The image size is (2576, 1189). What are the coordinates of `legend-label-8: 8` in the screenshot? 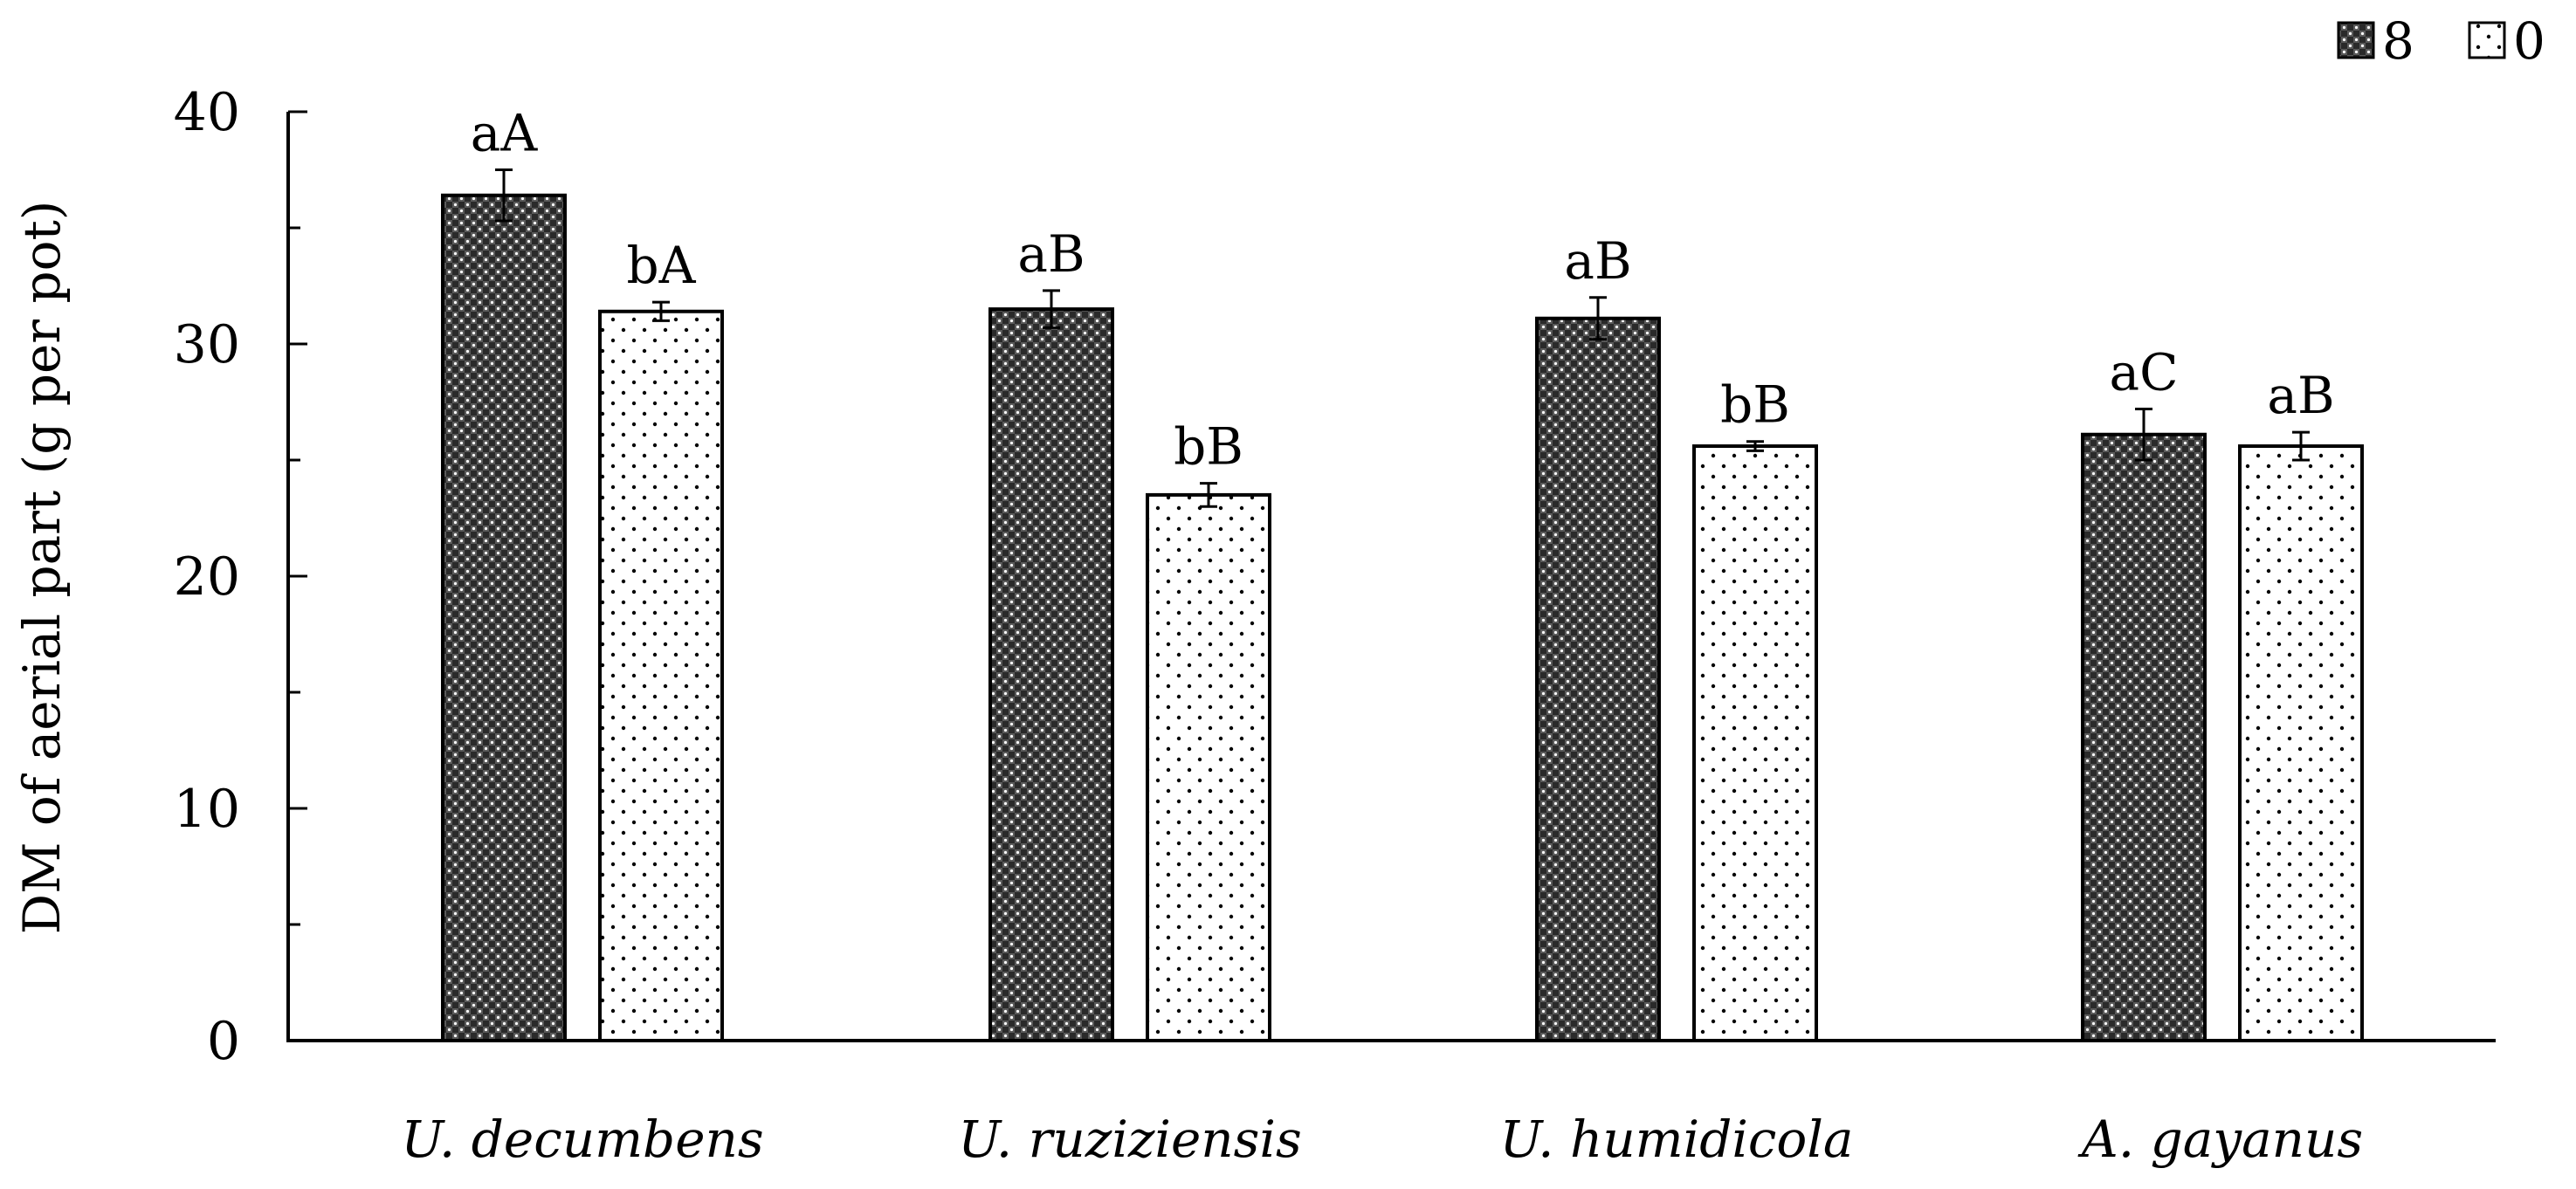 It's located at (2398, 41).